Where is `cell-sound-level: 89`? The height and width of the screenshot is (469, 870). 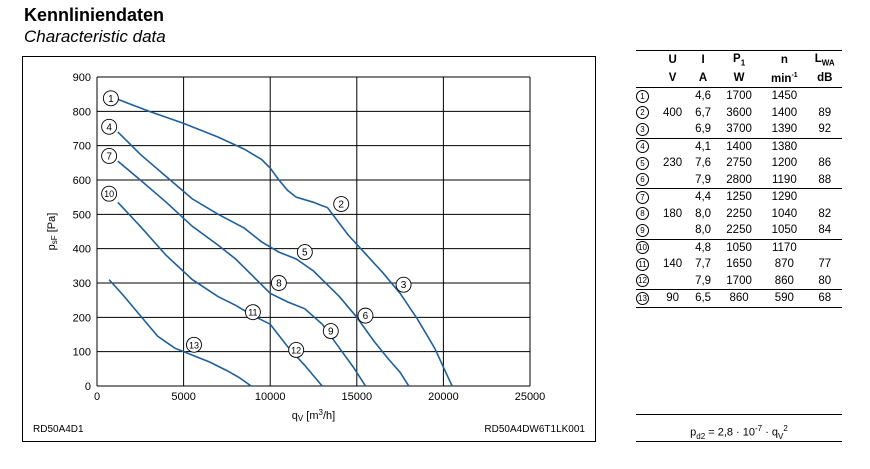 cell-sound-level: 89 is located at coordinates (825, 112).